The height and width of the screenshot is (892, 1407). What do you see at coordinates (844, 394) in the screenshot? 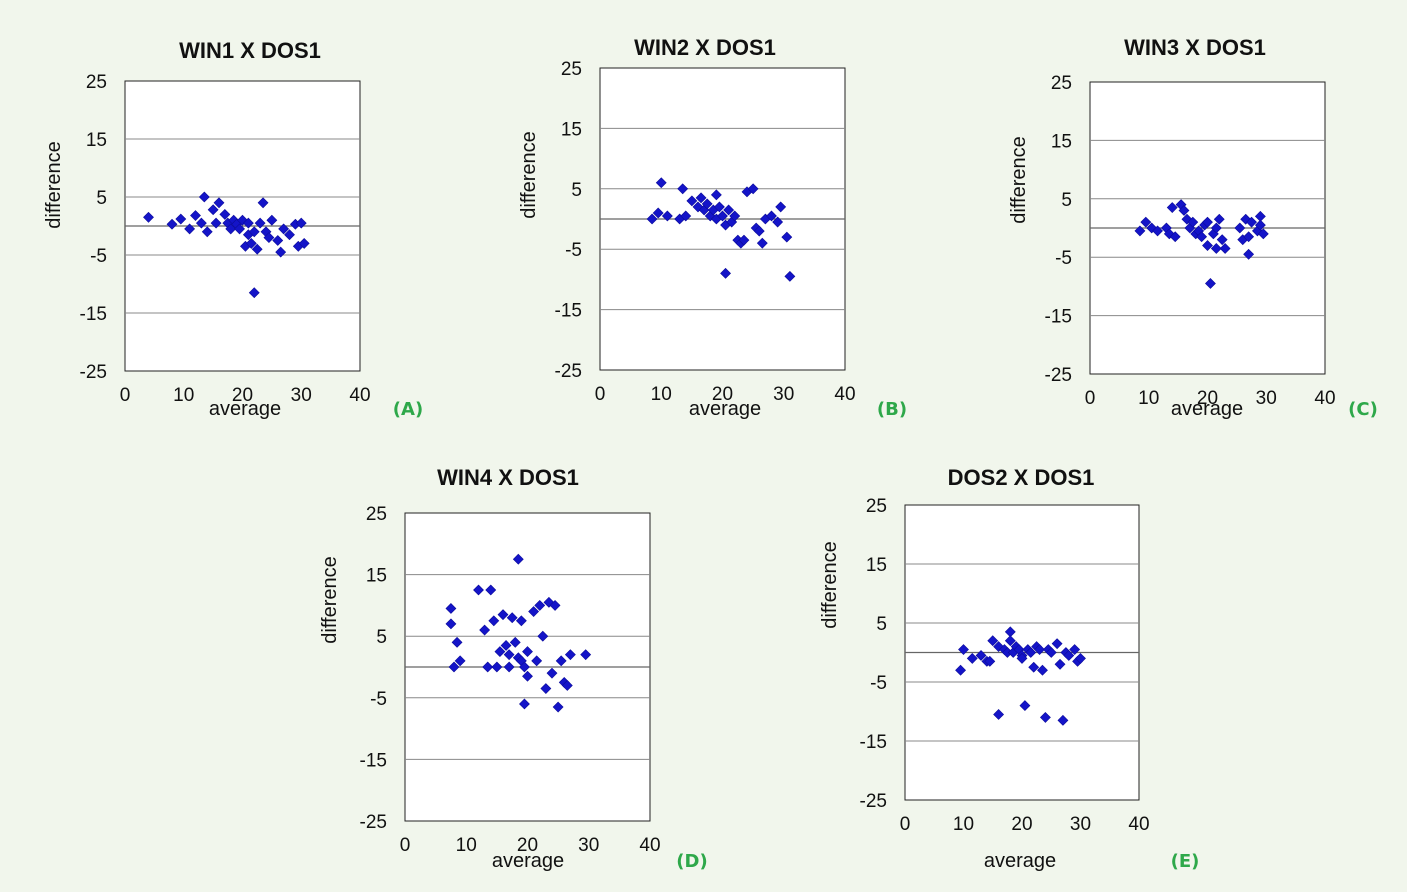
I see `x-tick-label: 40` at bounding box center [844, 394].